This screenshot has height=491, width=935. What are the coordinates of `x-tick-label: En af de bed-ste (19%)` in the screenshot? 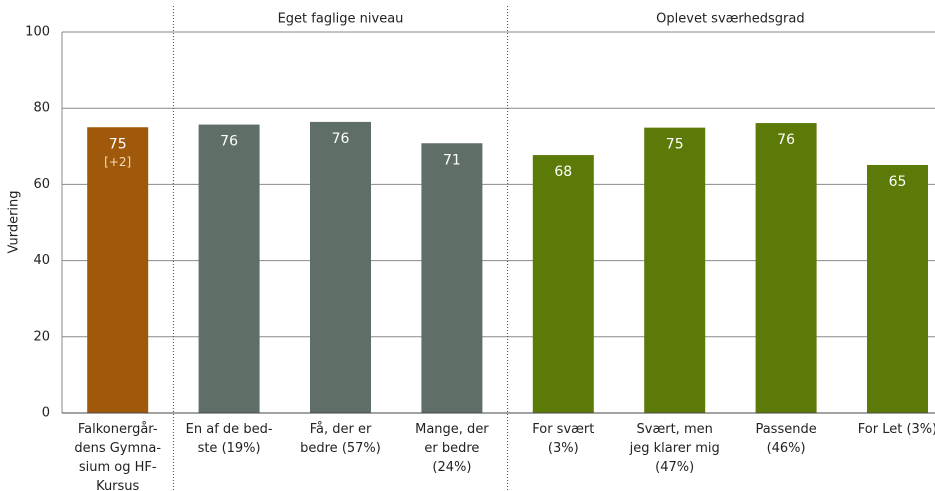 It's located at (229, 439).